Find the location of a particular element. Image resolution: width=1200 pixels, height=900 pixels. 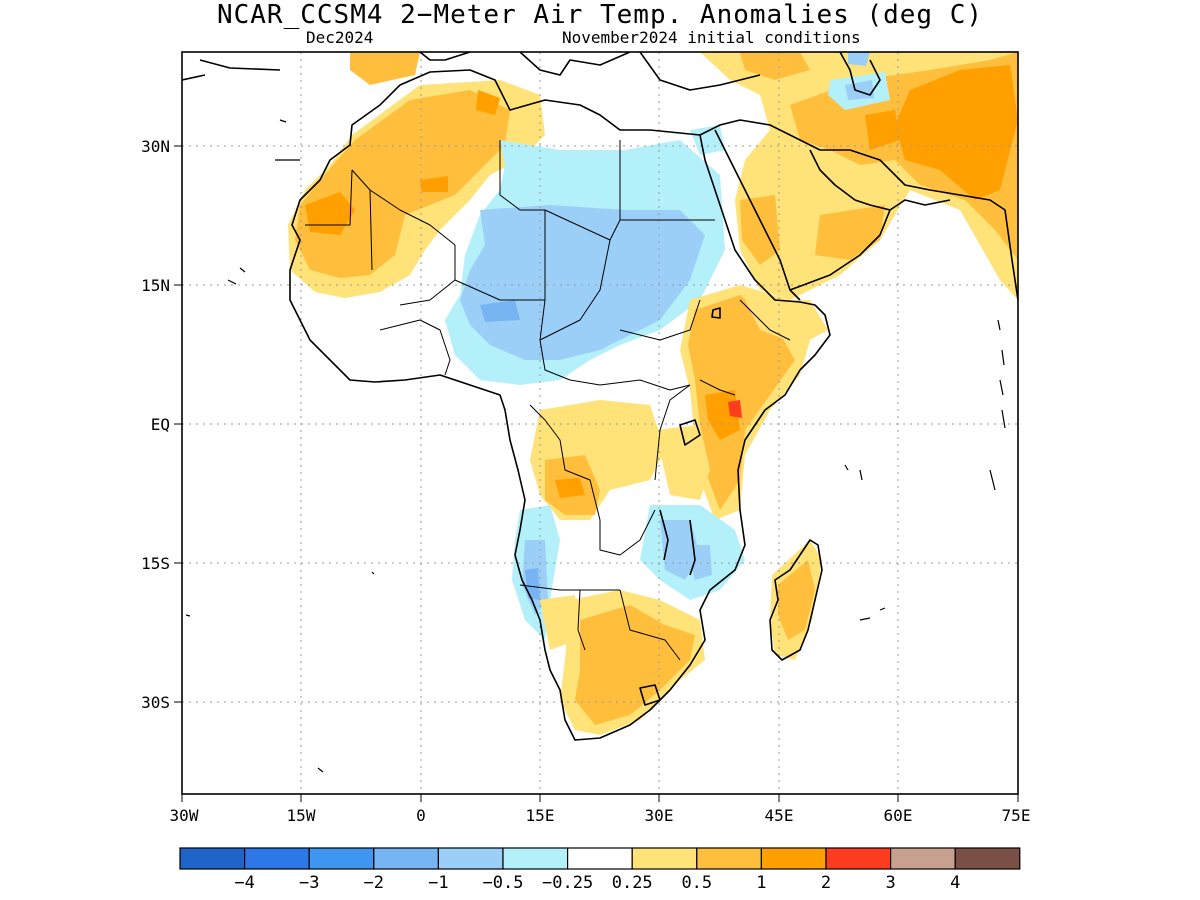

lat-label: EQ is located at coordinates (160, 424).